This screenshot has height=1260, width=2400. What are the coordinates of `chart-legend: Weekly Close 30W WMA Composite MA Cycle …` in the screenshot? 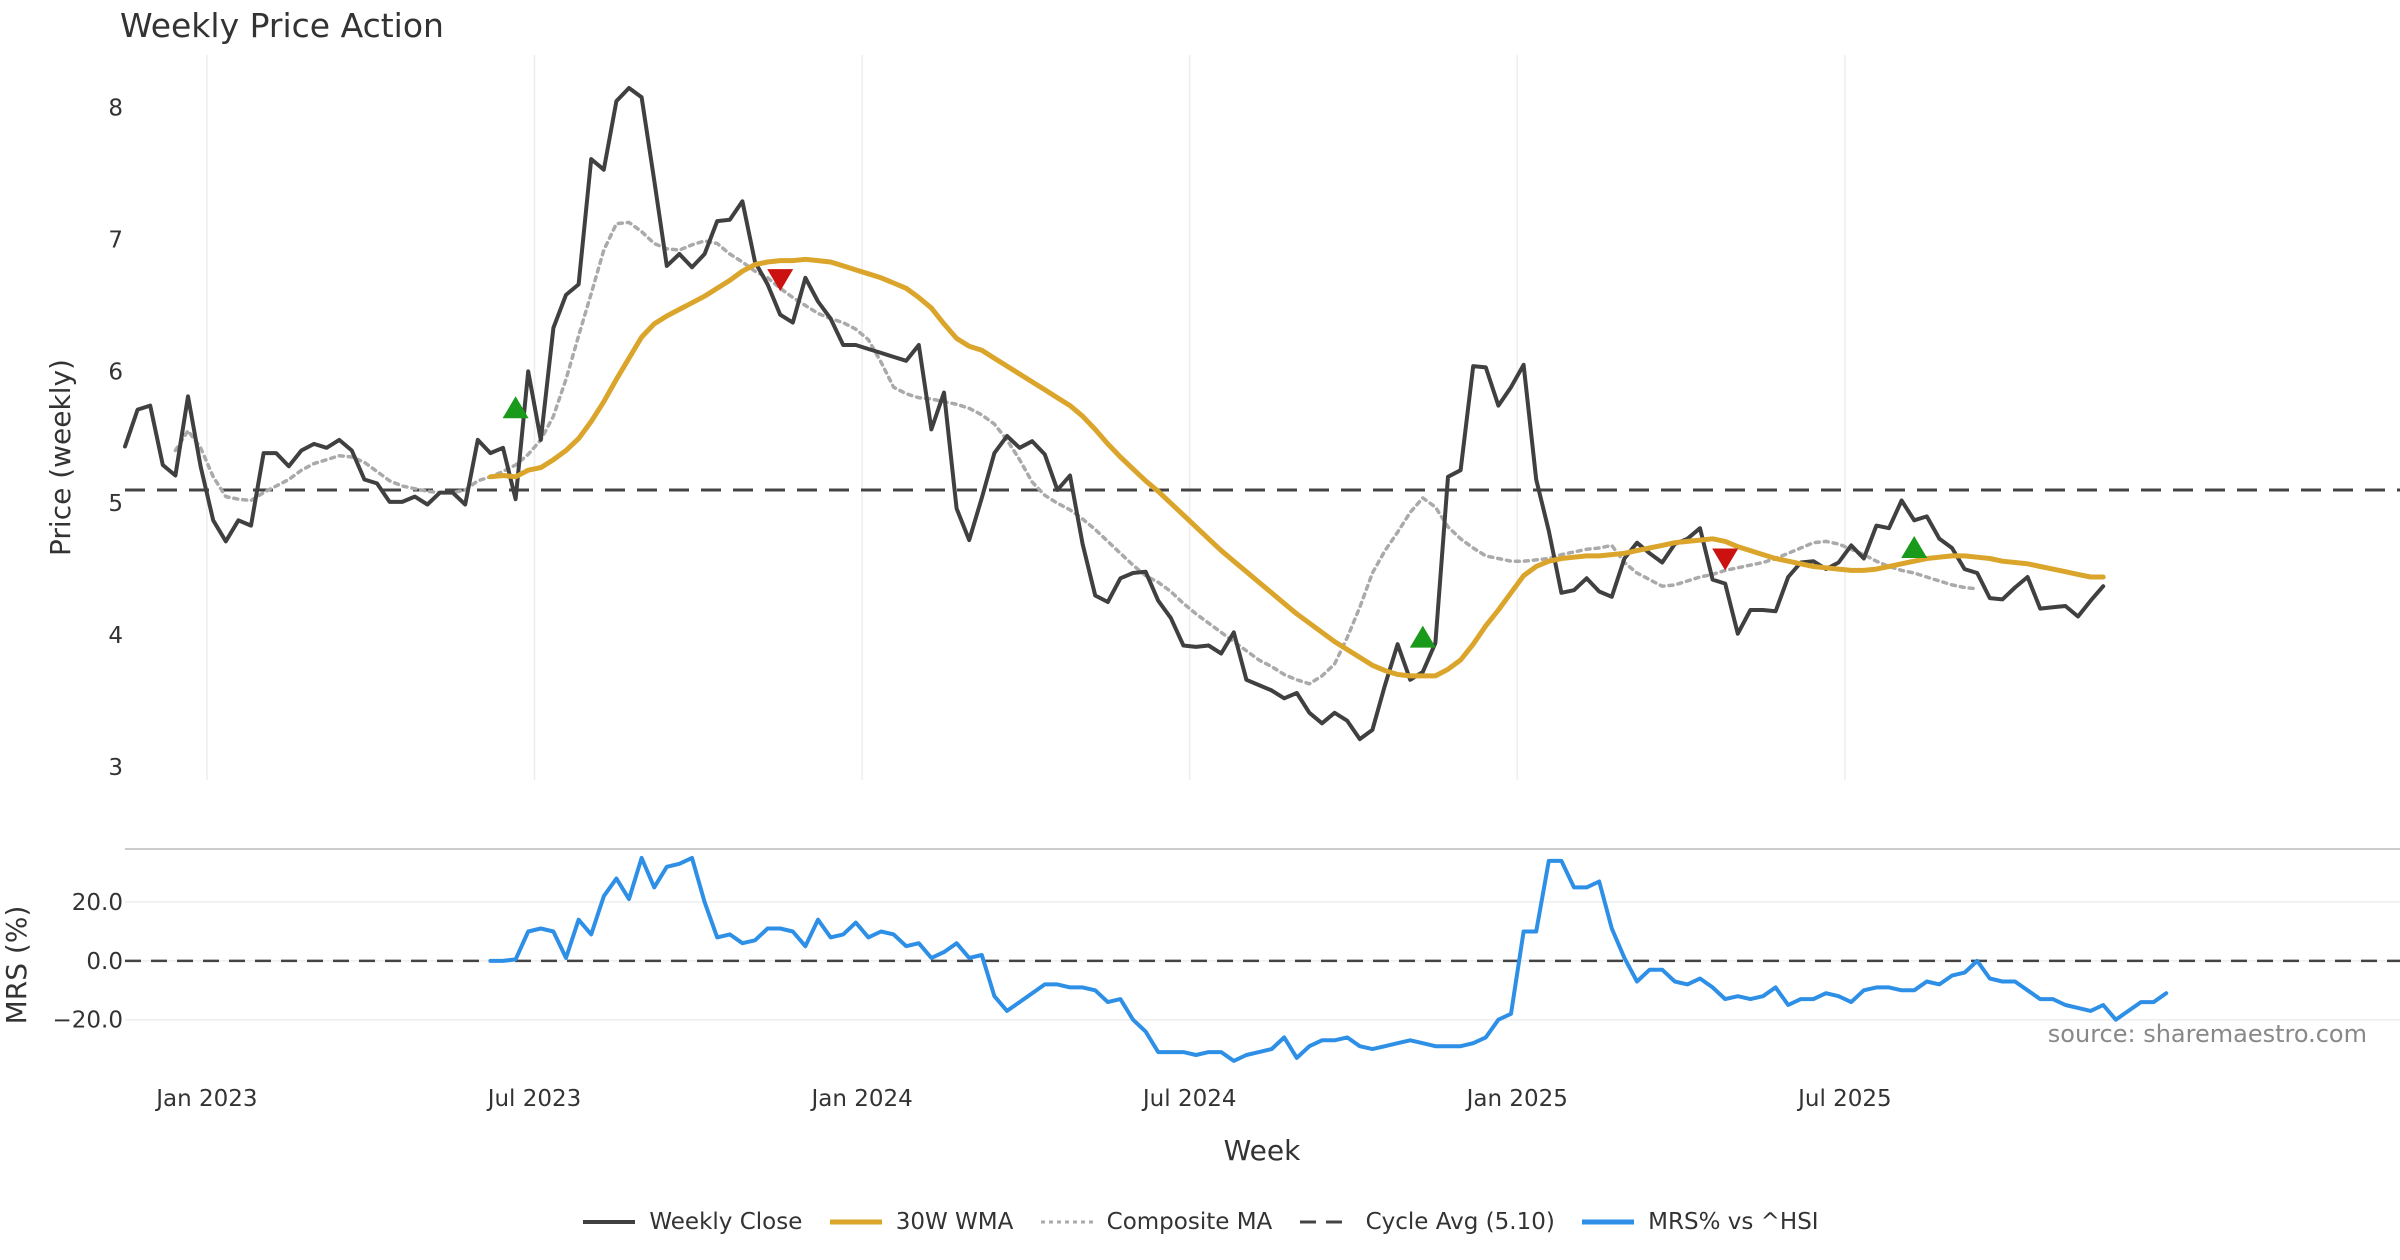 It's located at (1200, 1221).